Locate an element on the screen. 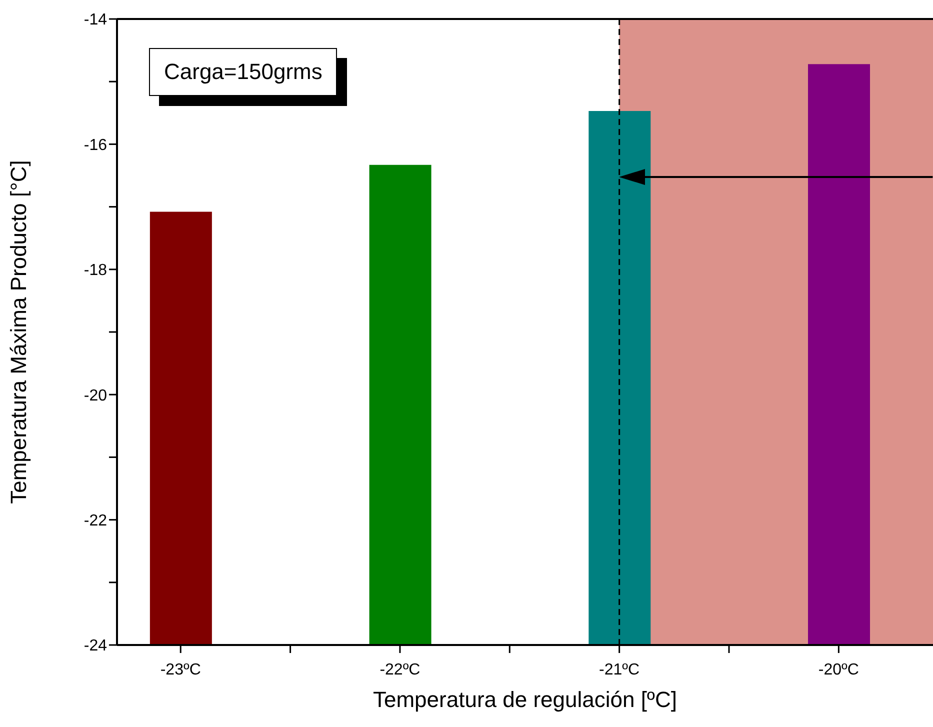  y-tick-label: -24 is located at coordinates (96, 646).